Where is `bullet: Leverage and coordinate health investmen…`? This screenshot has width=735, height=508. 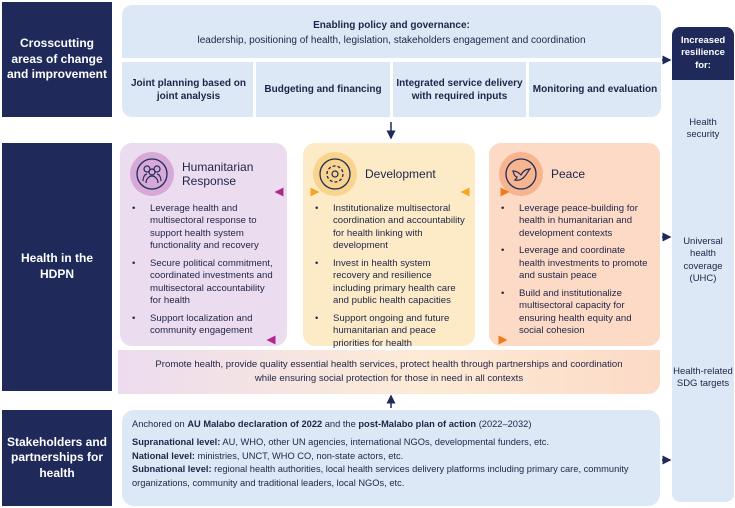 bullet: Leverage and coordinate health investmen… is located at coordinates (574, 263).